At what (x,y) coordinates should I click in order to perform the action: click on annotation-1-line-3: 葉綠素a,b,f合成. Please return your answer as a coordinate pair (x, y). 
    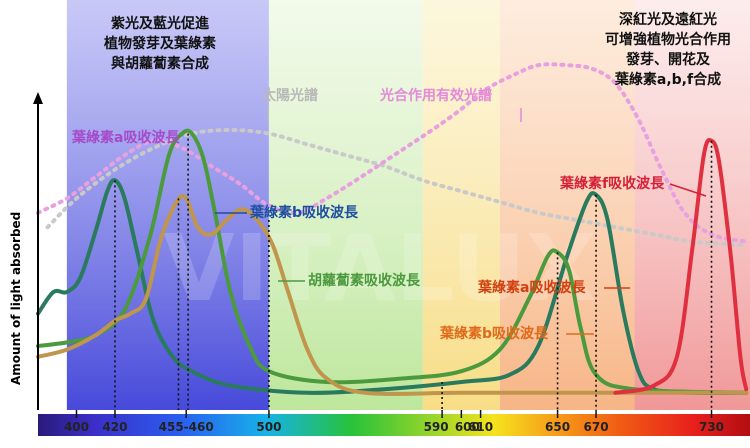
    Looking at the image, I should click on (667, 79).